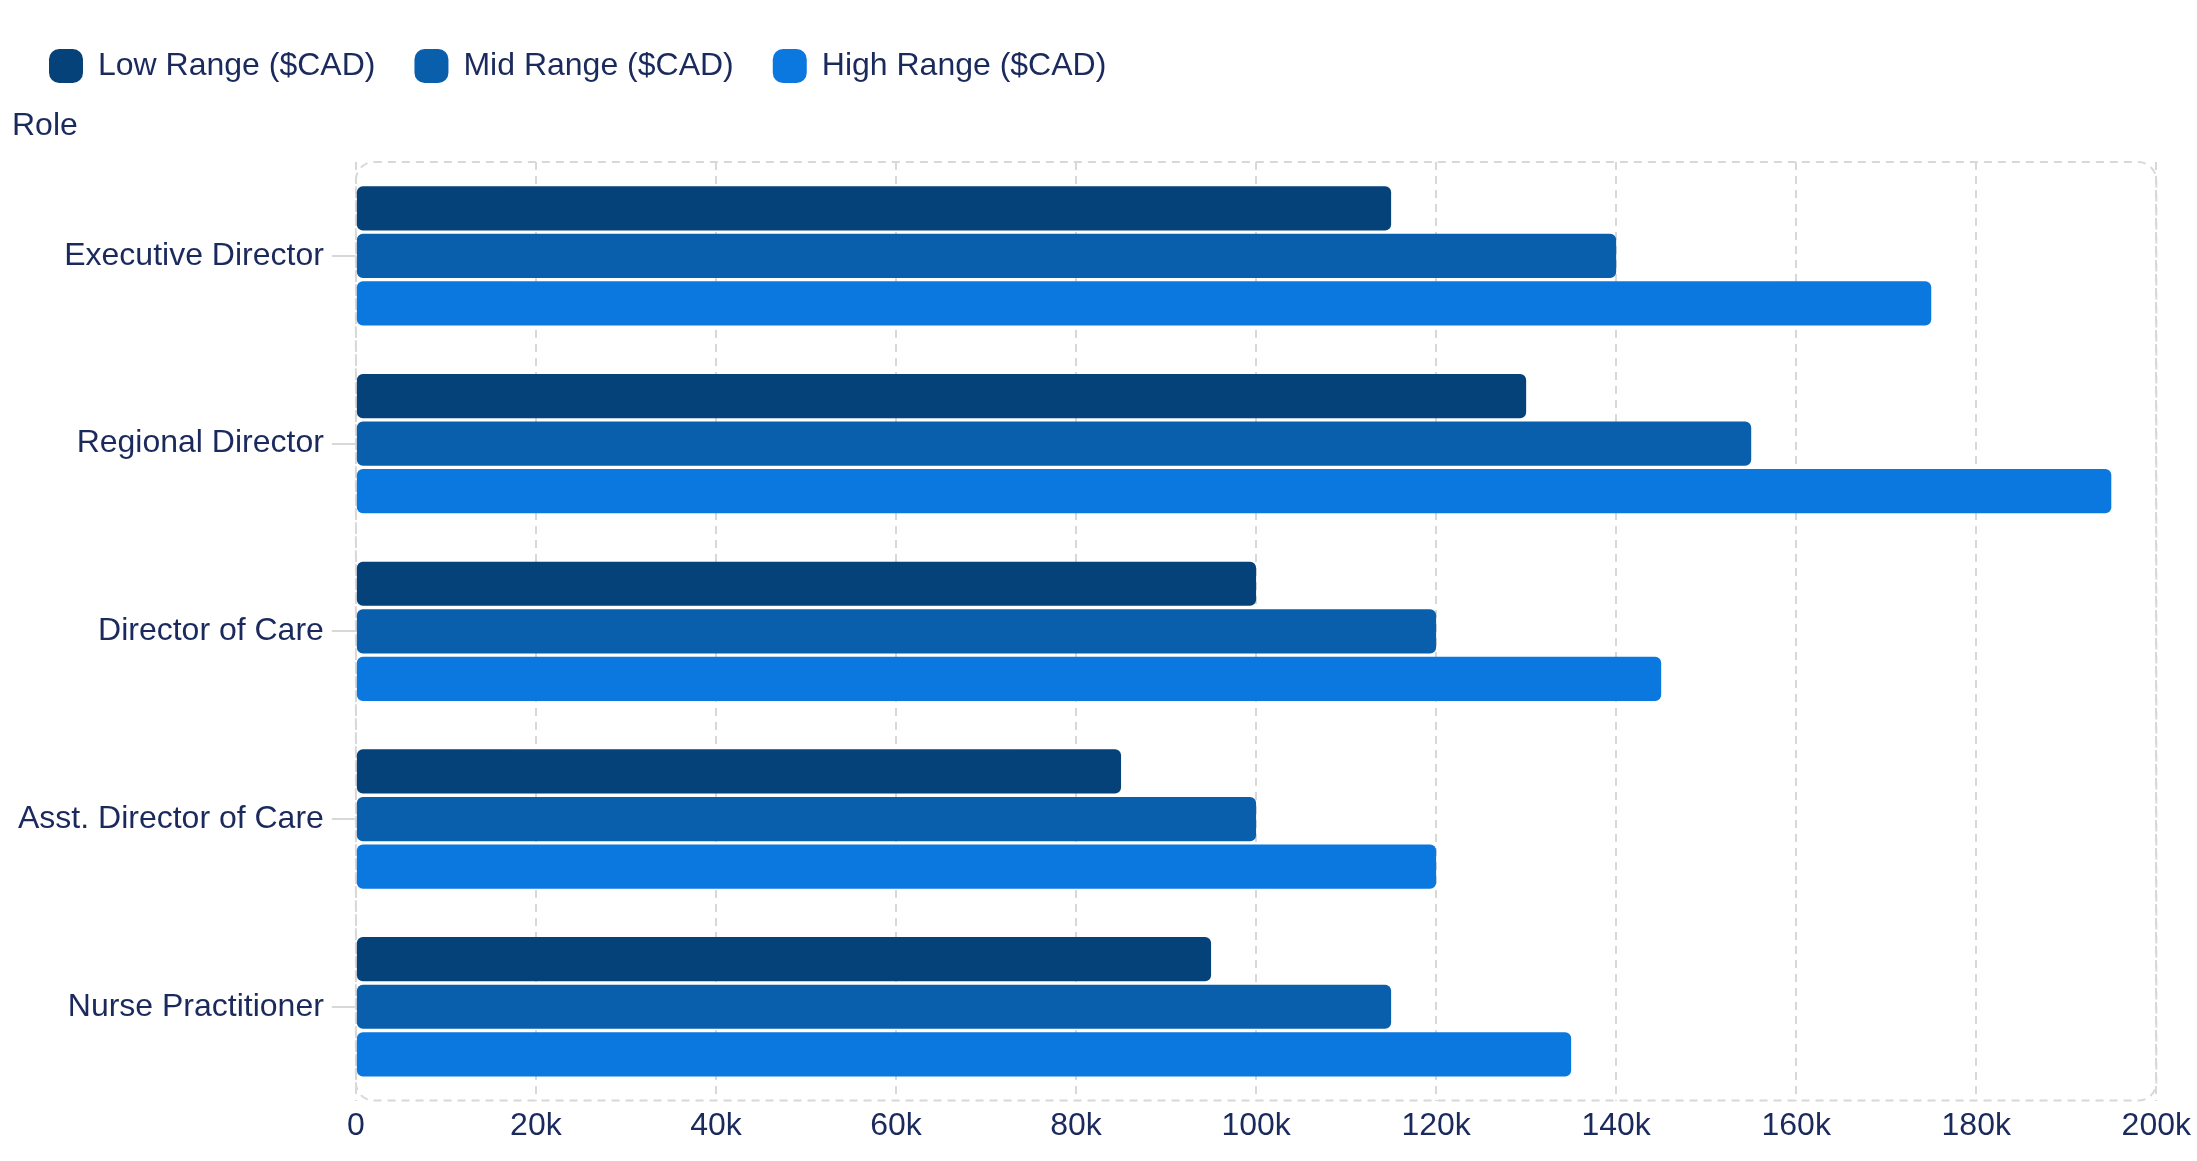 This screenshot has width=2197, height=1161. What do you see at coordinates (355, 1123) in the screenshot?
I see `x-tick-label: 0` at bounding box center [355, 1123].